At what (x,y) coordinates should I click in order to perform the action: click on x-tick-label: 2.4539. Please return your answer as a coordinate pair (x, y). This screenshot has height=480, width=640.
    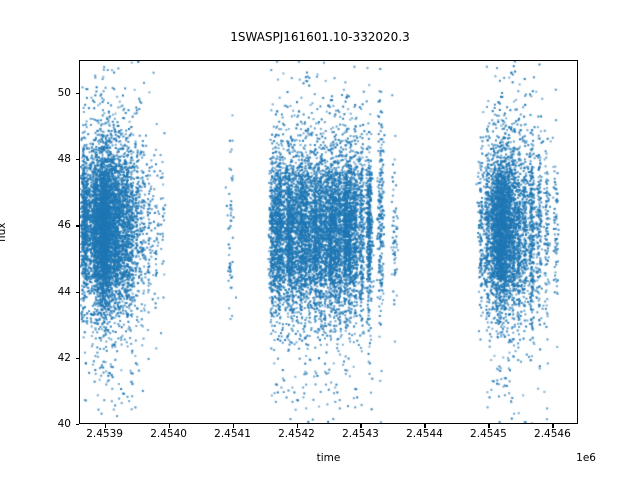
    Looking at the image, I should click on (104, 434).